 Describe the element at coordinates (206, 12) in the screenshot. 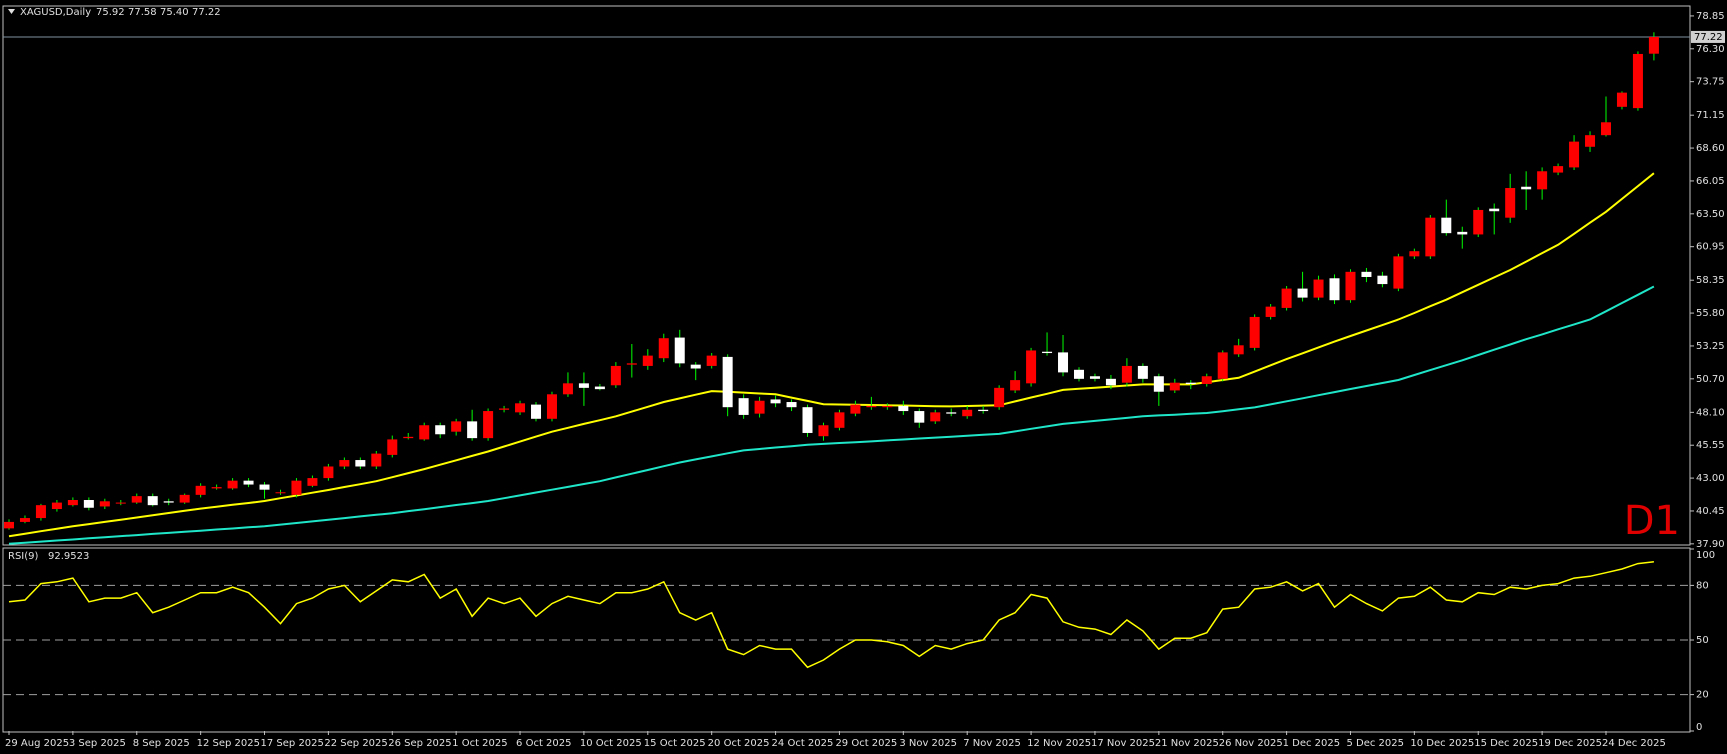

I see `header-value: 77.22` at that location.